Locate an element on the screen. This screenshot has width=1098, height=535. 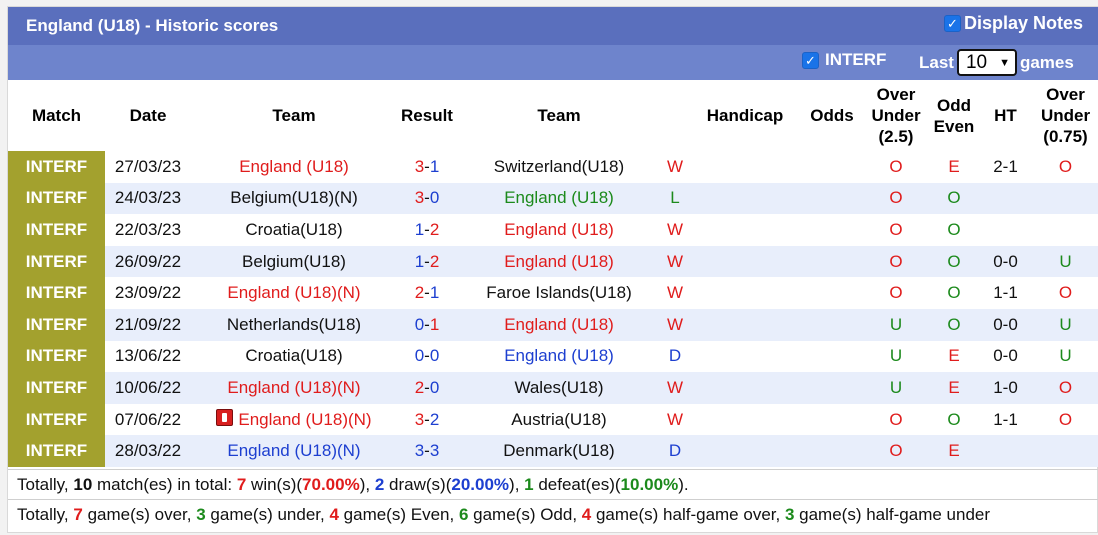
ou2-line1: Over is located at coordinates (1065, 94).